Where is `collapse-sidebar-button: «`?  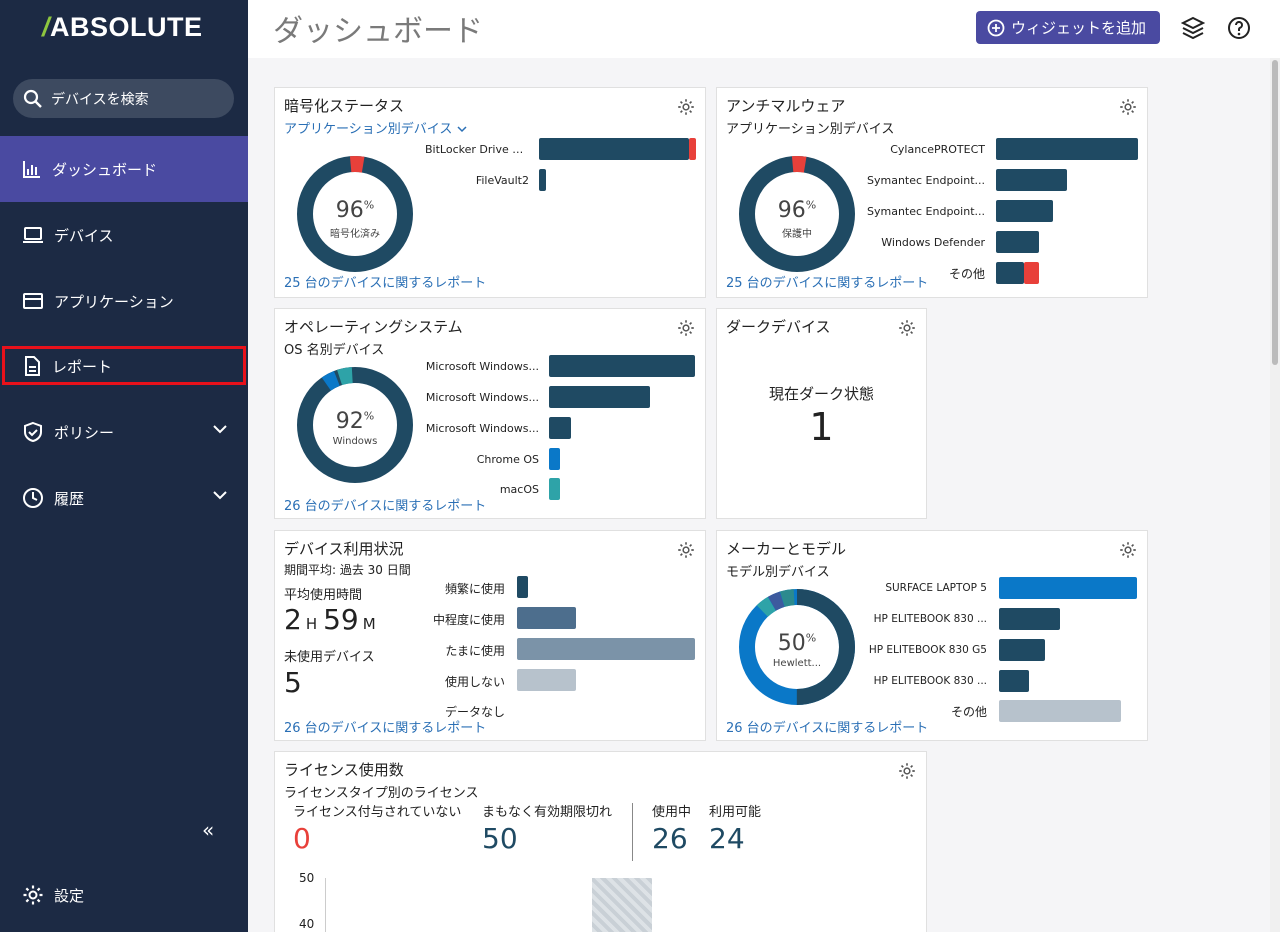
collapse-sidebar-button: « is located at coordinates (208, 830).